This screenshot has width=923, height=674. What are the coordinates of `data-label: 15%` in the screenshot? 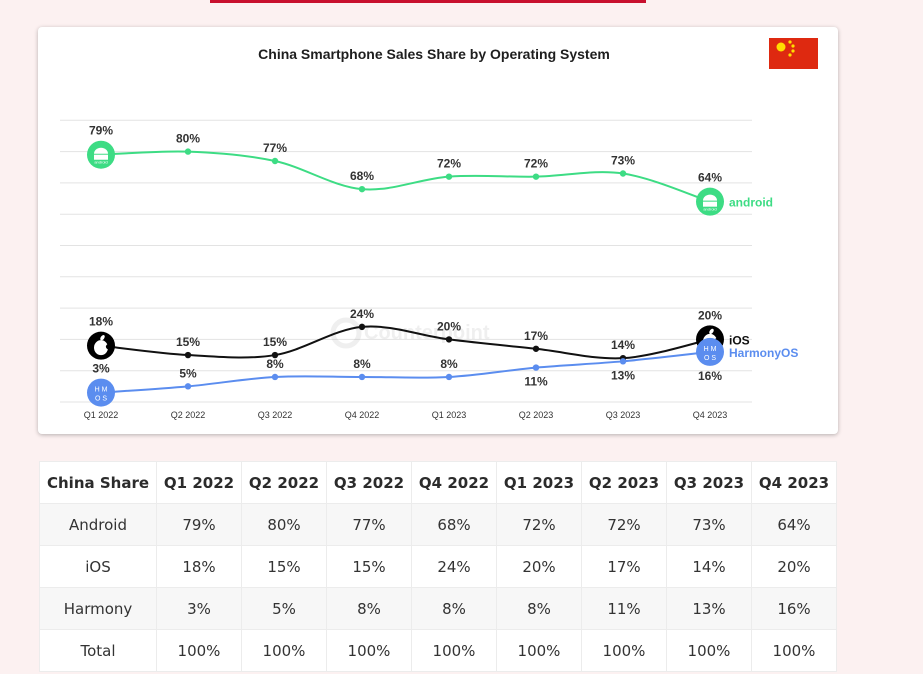 It's located at (188, 342).